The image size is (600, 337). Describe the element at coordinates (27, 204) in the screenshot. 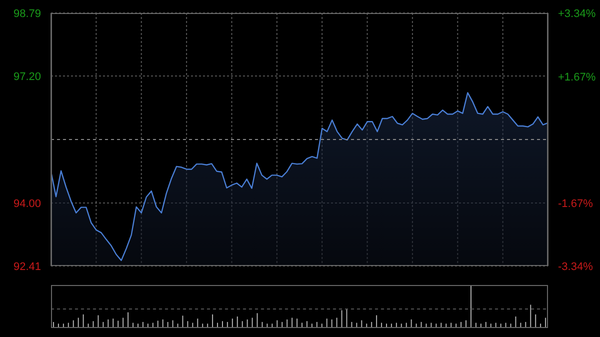

I see `y-tick-label: 94.00` at that location.